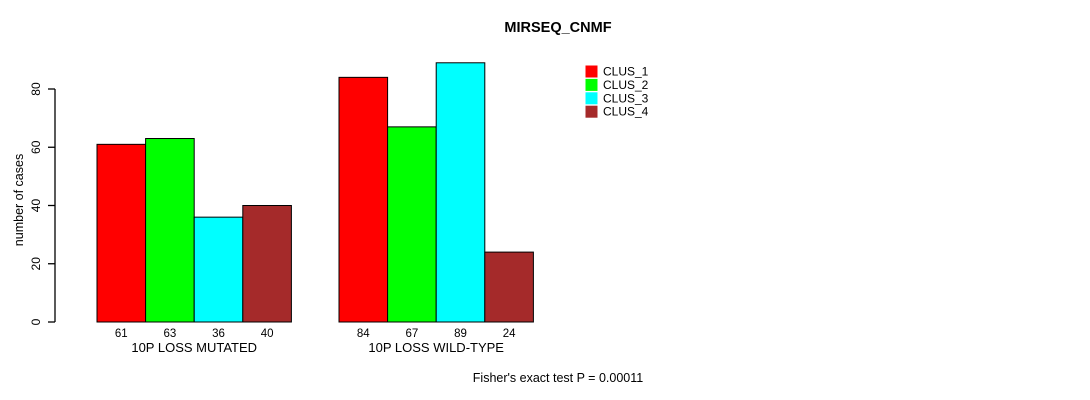 This screenshot has height=400, width=1090. Describe the element at coordinates (218, 334) in the screenshot. I see `bar-value-label: 36` at that location.